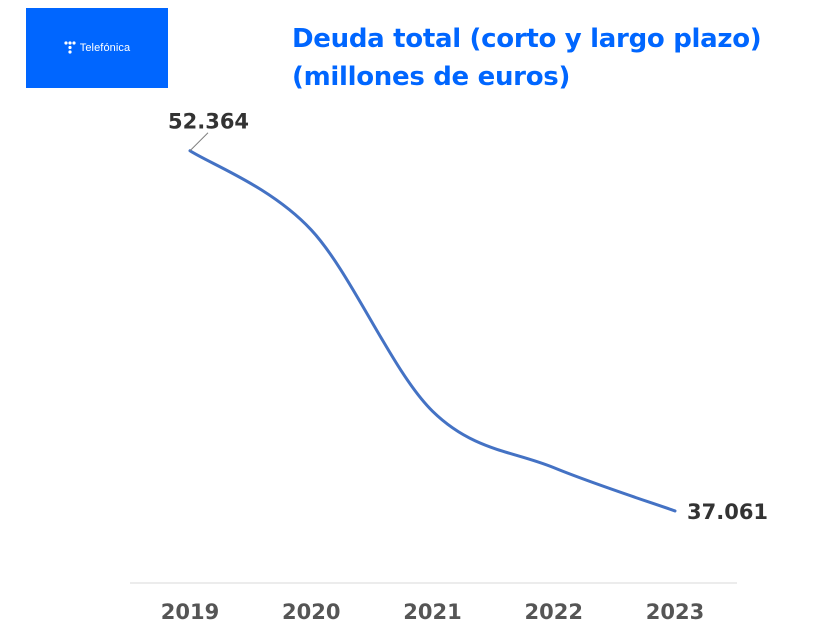 The width and height of the screenshot is (832, 641). Describe the element at coordinates (311, 612) in the screenshot. I see `x-tick-label-2020: 2020` at that location.